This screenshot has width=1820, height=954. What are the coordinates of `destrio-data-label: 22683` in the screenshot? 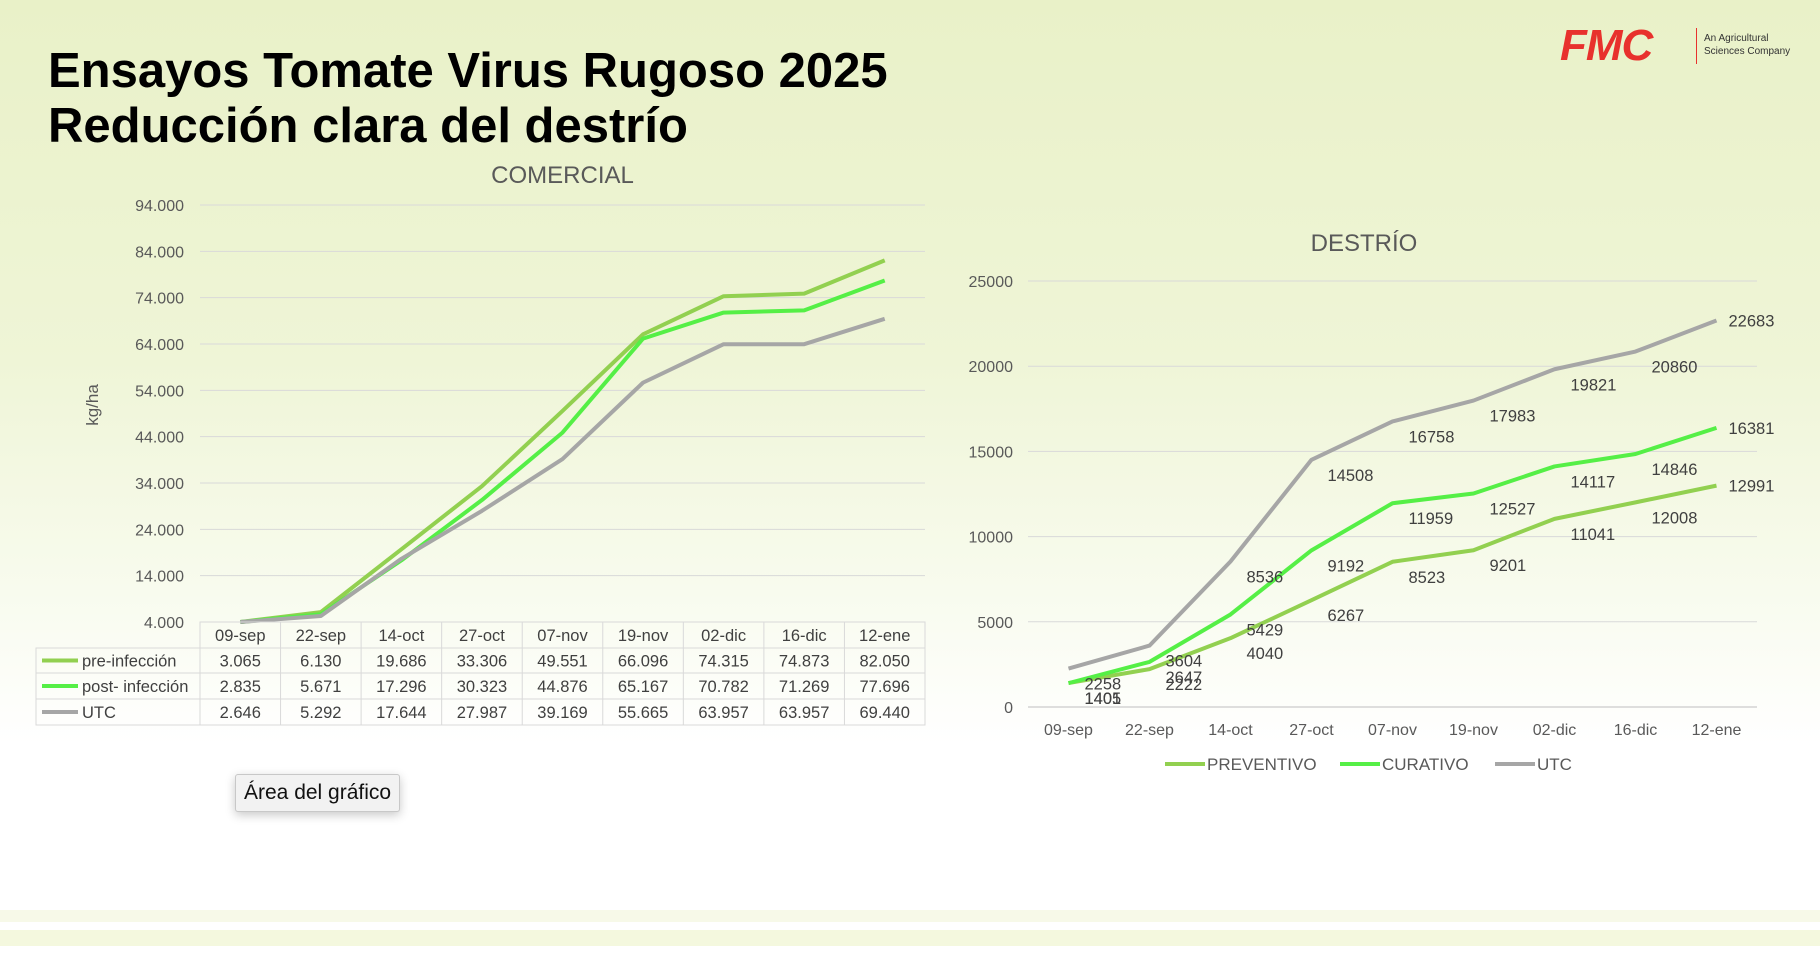 It's located at (1752, 321).